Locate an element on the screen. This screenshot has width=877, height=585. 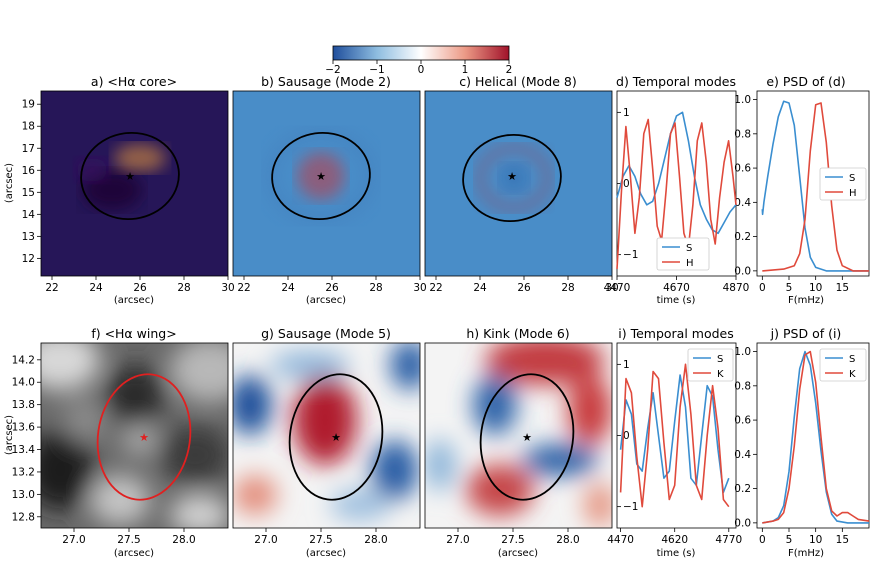
x-tick-label: 4620 is located at coordinates (674, 540).